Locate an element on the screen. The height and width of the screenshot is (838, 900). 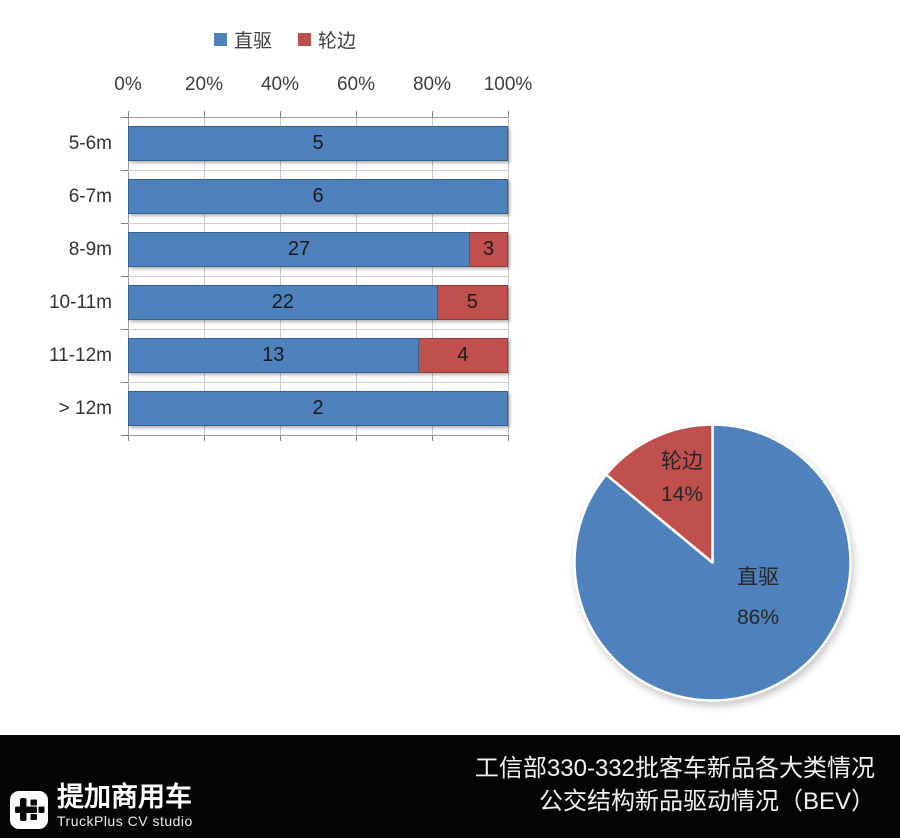
brand-name-en: TruckPlus CV studio is located at coordinates (125, 821).